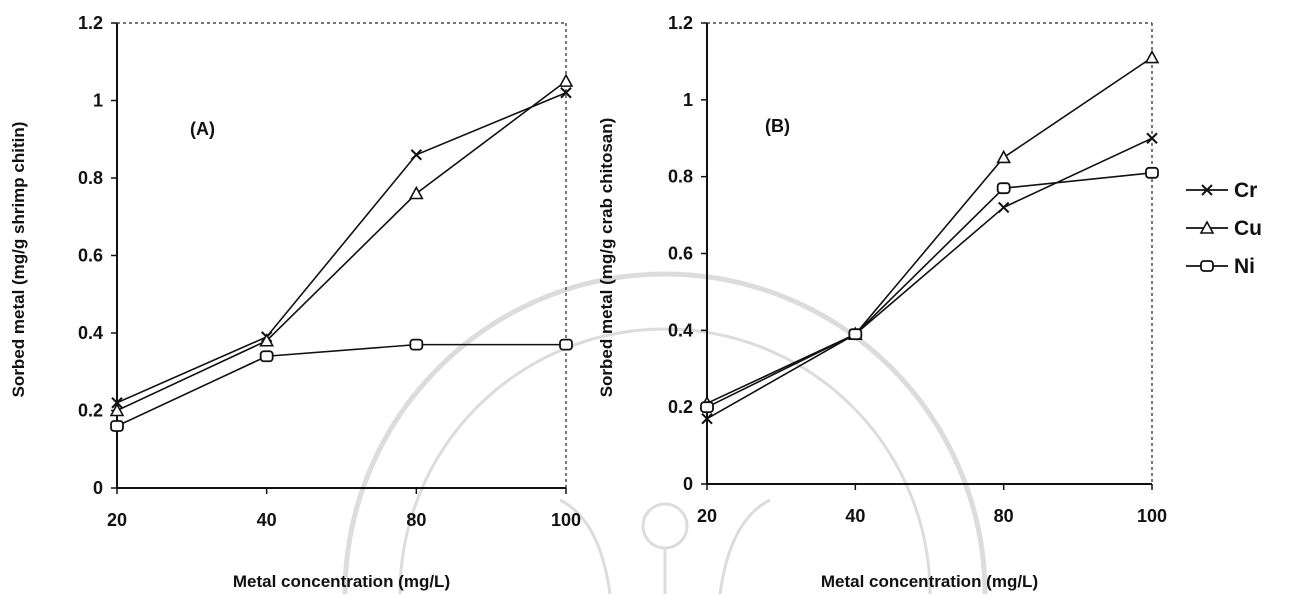 The image size is (1293, 599). I want to click on y-axis-title: Sorbed metal (mg/g shrimp chitin), so click(18, 260).